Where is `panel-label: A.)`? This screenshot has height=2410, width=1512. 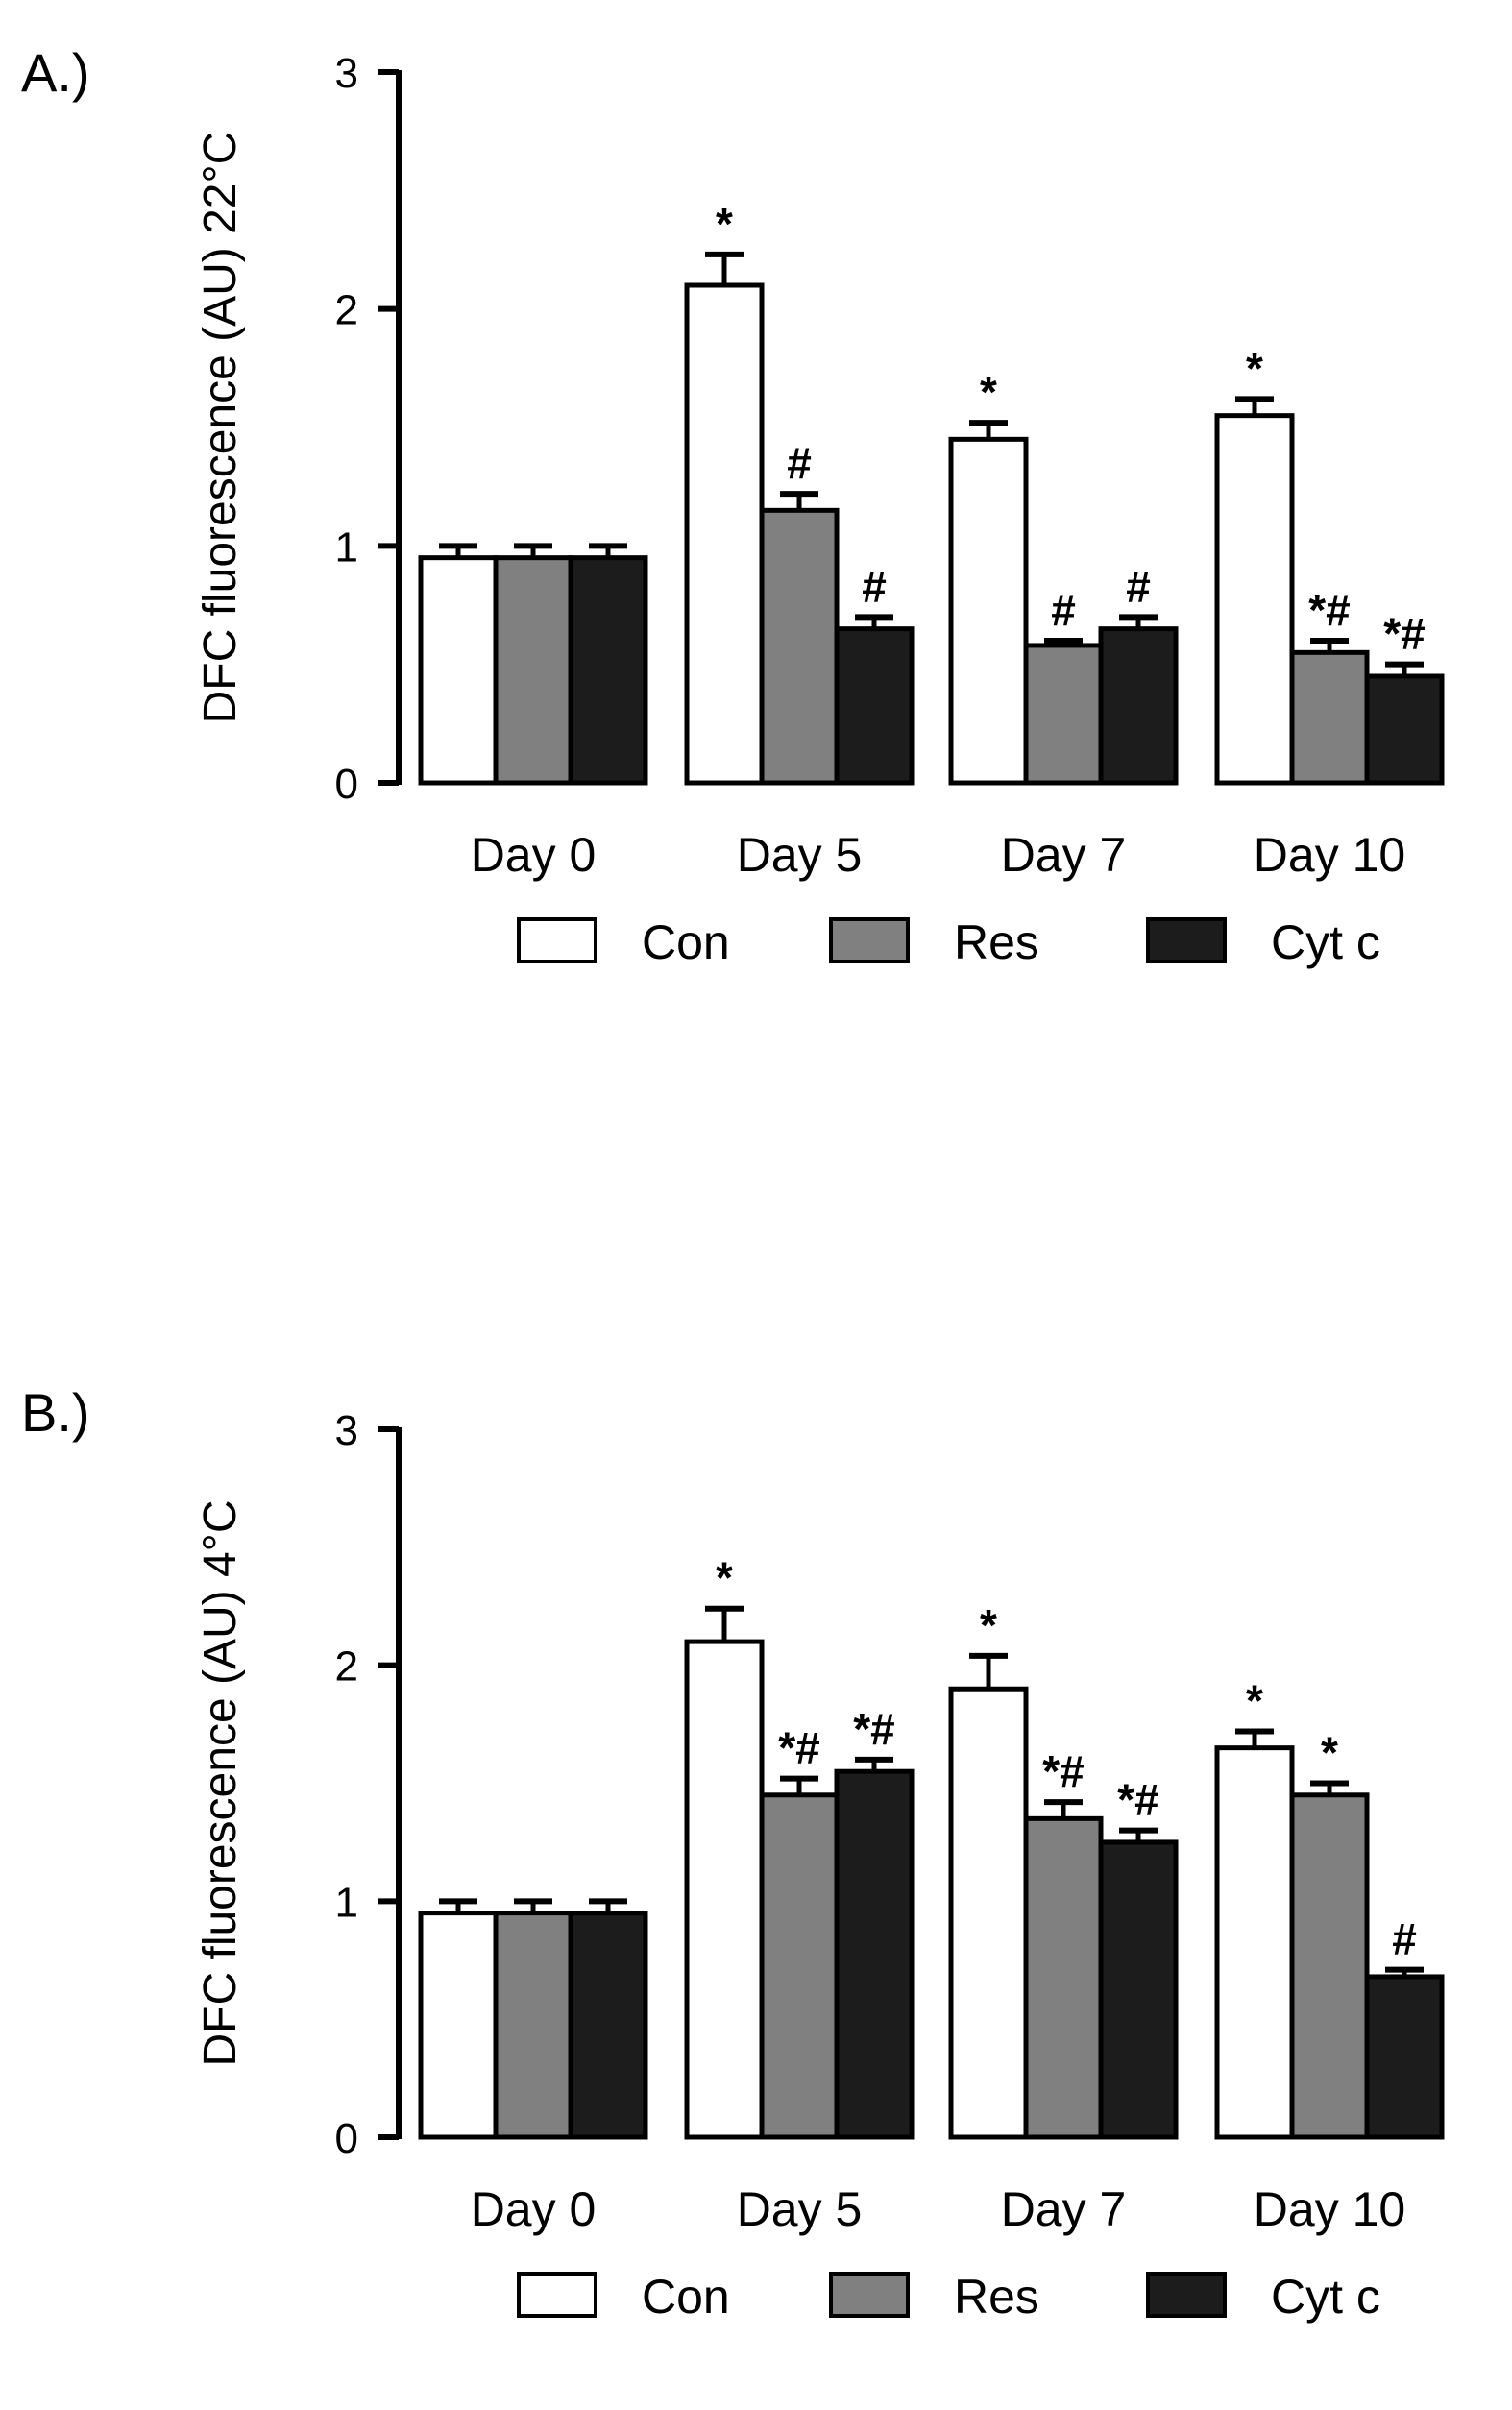
panel-label: A.) is located at coordinates (55, 73).